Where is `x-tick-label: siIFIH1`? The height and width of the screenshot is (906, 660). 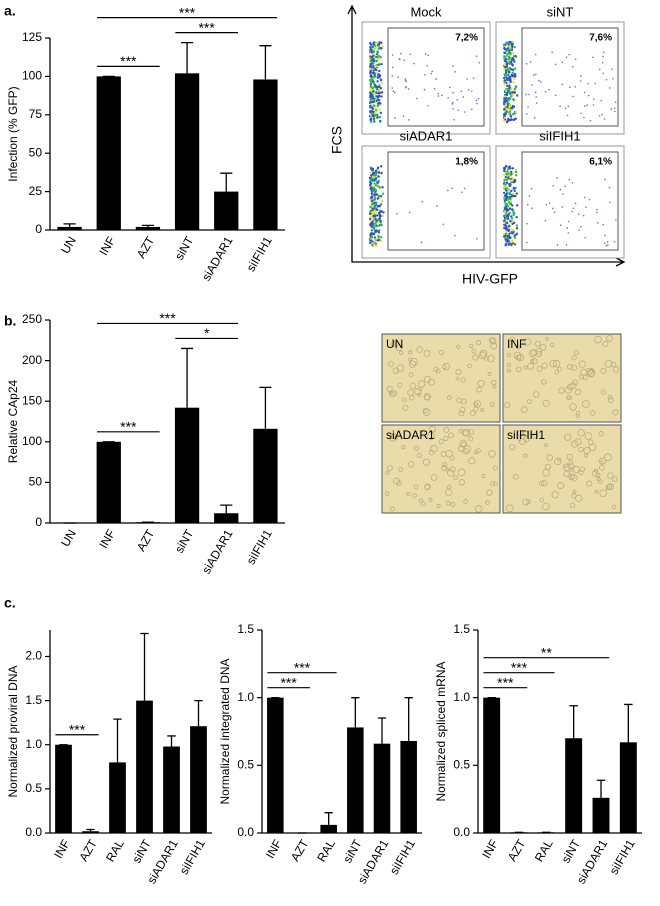
x-tick-label: siIFIH1 is located at coordinates (402, 857).